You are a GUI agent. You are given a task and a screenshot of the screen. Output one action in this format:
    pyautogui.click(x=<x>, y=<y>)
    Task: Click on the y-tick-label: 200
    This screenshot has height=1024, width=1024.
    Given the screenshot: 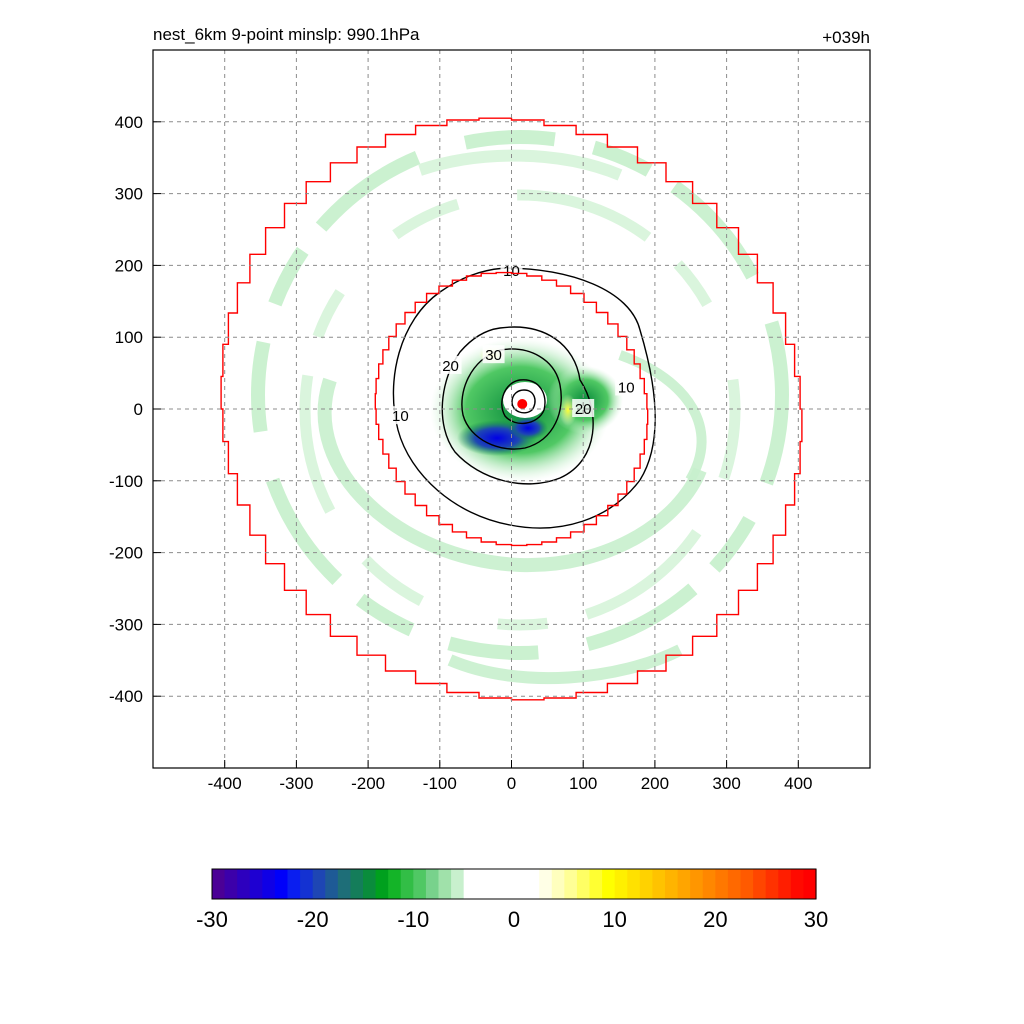 What is the action you would take?
    pyautogui.click(x=129, y=265)
    